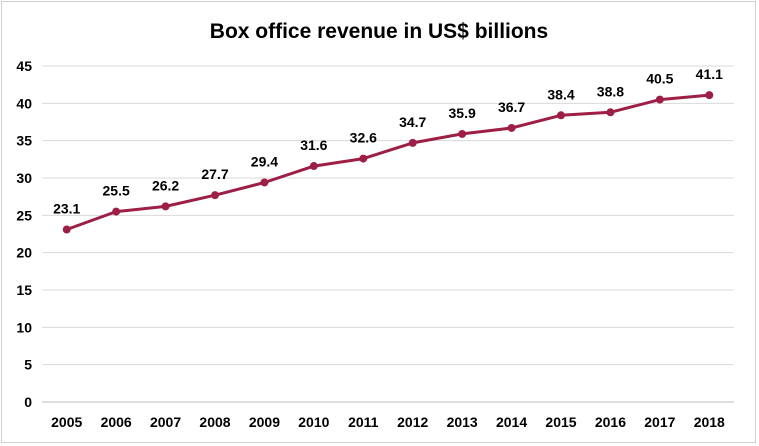 This screenshot has width=759, height=446. What do you see at coordinates (709, 74) in the screenshot?
I see `data-label: 41.1` at bounding box center [709, 74].